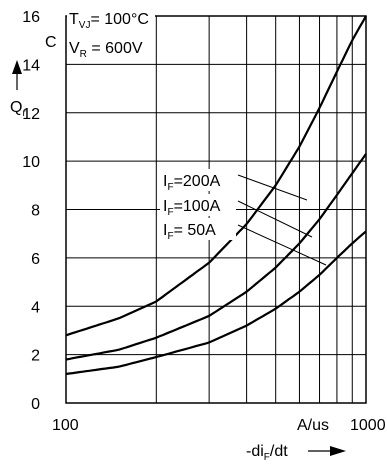  What do you see at coordinates (313, 425) in the screenshot?
I see `x-unit-label: A/us` at bounding box center [313, 425].